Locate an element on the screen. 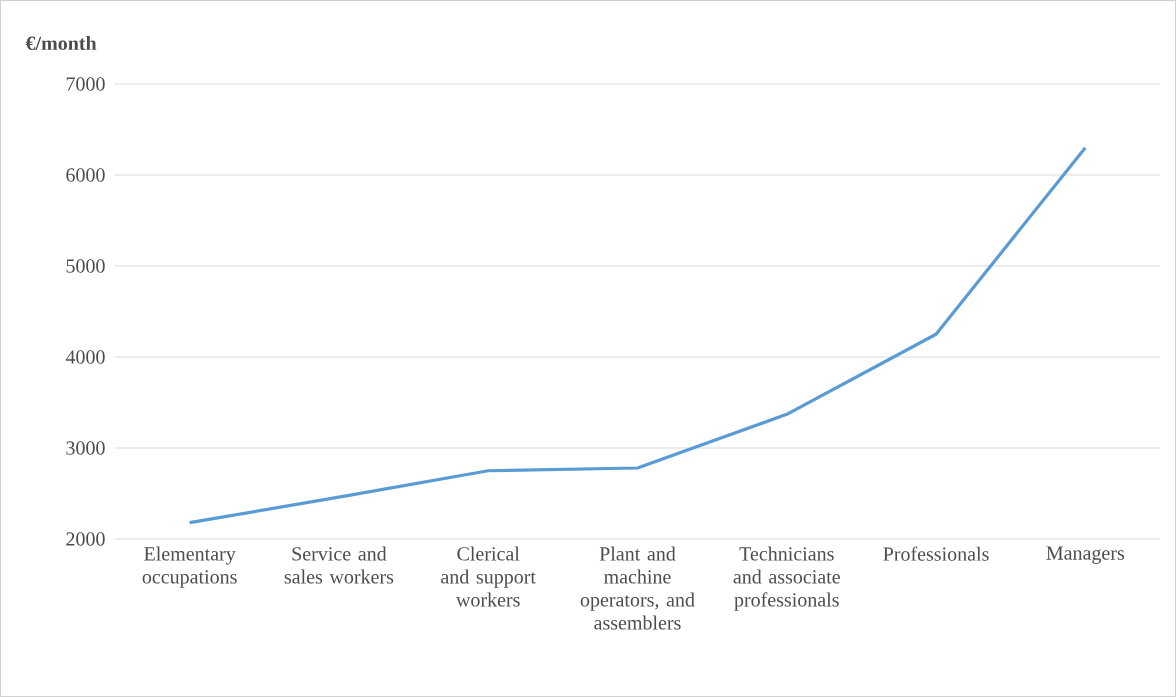 This screenshot has width=1176, height=697. y-tick-label: 7000 is located at coordinates (85, 84).